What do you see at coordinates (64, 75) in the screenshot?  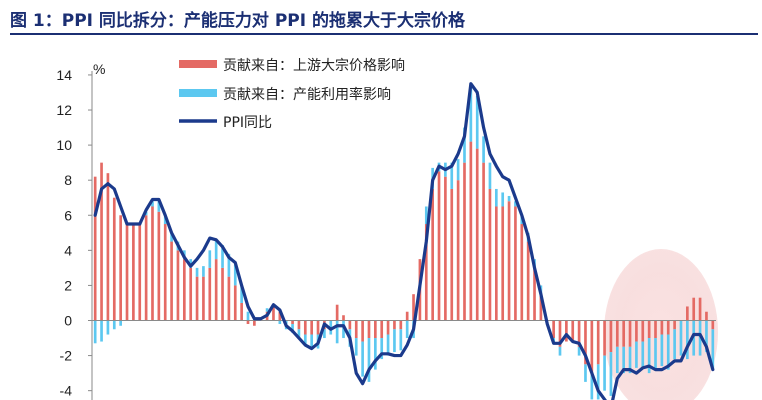 I see `y-tick-label: 14` at bounding box center [64, 75].